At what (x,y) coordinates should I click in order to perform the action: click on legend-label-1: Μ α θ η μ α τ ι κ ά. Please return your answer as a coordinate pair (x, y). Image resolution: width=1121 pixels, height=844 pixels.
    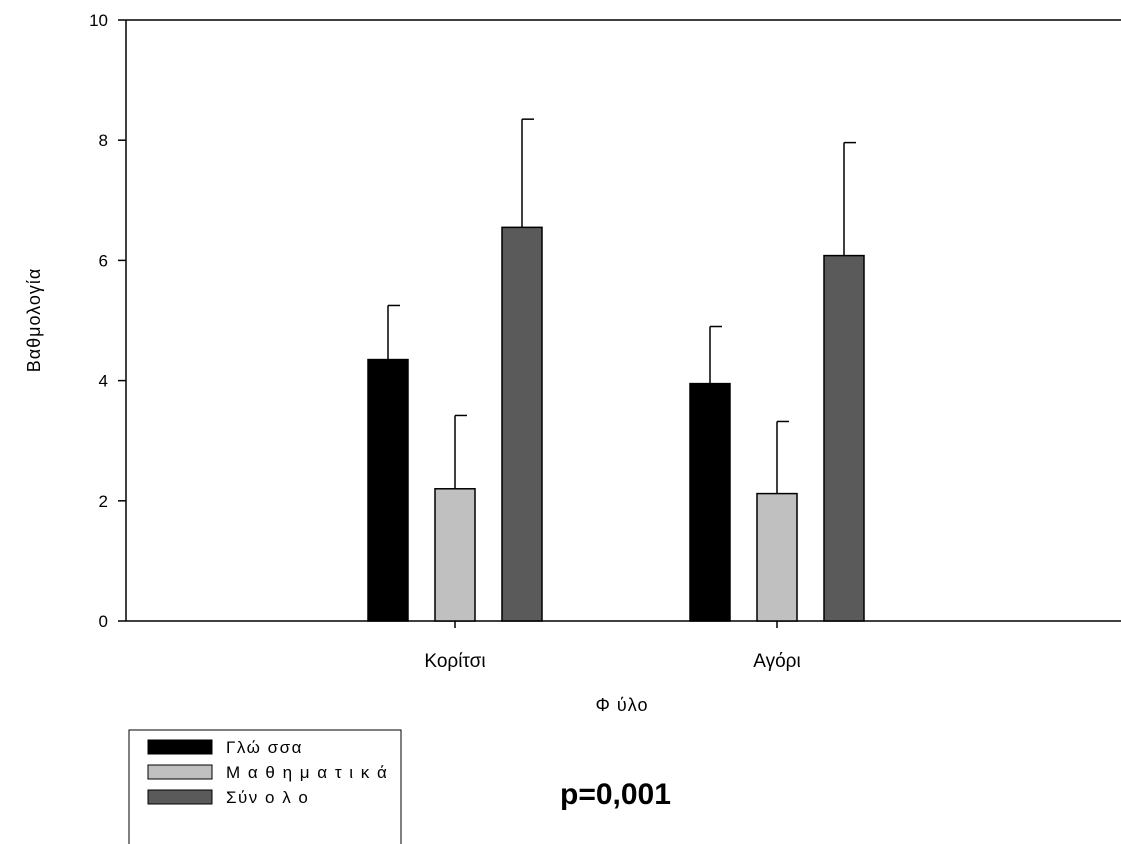
    Looking at the image, I should click on (307, 772).